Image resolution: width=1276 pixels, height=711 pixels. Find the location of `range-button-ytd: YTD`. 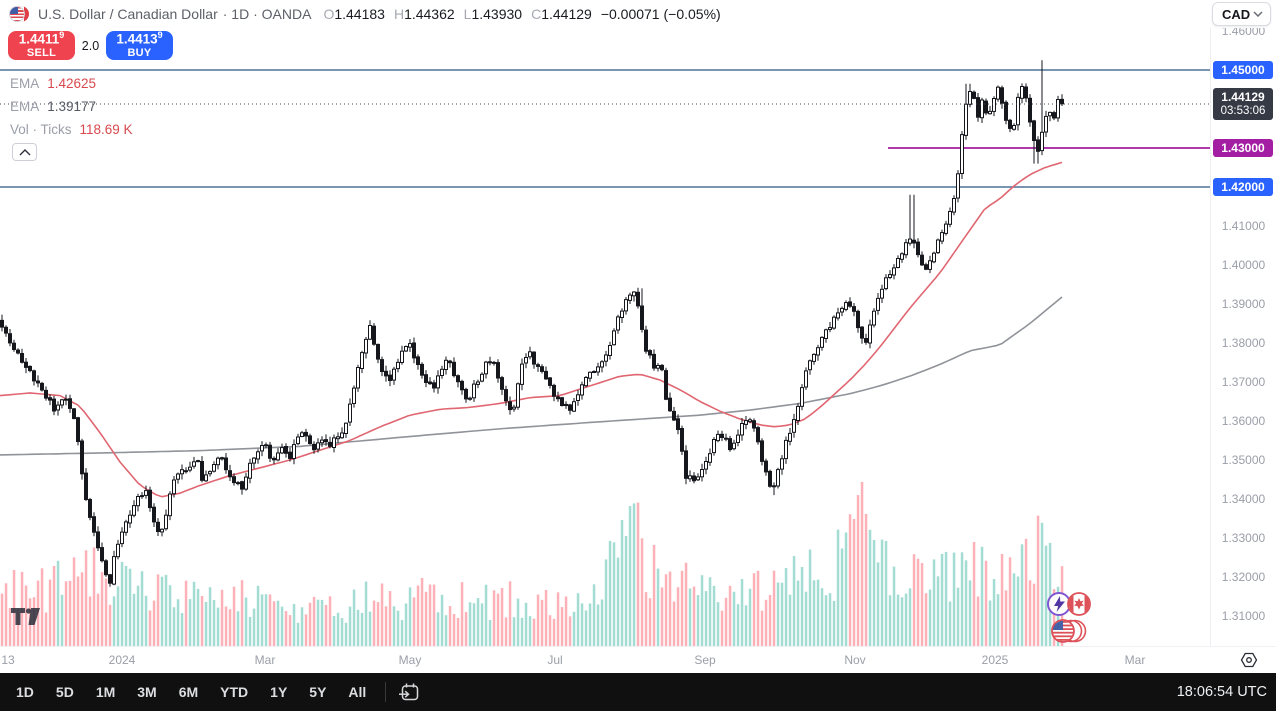

range-button-ytd: YTD is located at coordinates (234, 692).